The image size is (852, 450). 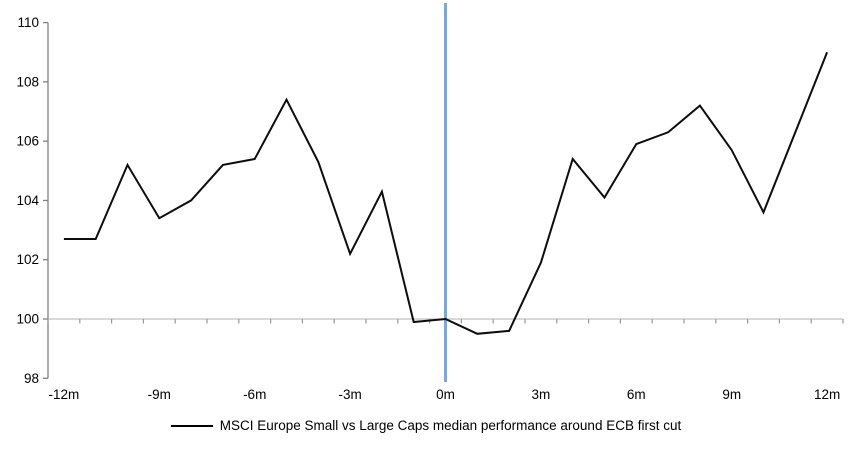 I want to click on x-tick-label: -12m, so click(x=64, y=394).